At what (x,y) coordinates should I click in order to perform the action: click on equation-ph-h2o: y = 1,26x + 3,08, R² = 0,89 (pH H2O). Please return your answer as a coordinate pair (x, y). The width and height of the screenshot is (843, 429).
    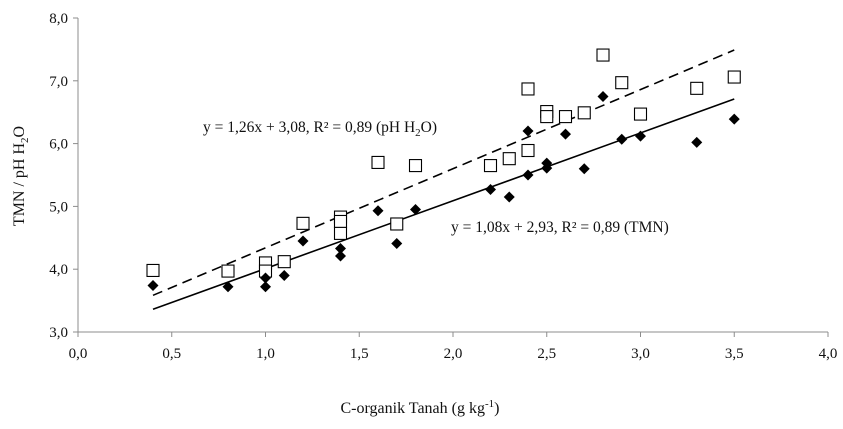
    Looking at the image, I should click on (320, 129).